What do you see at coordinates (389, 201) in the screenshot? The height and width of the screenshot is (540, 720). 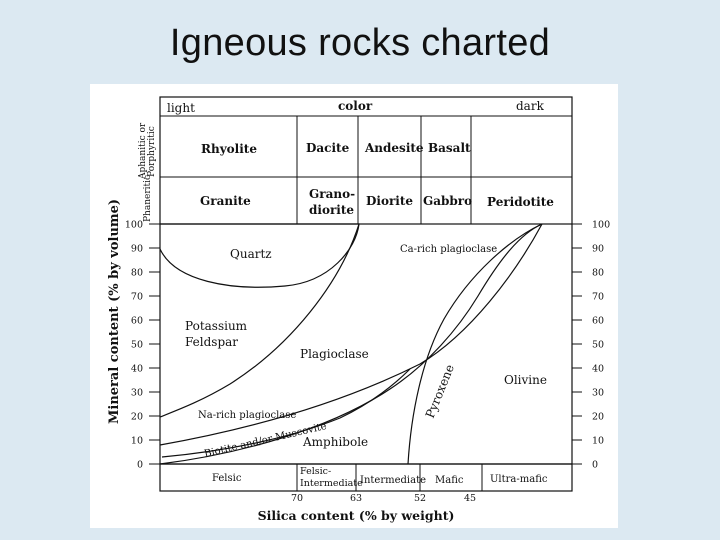 I see `rock-diorite: Diorite` at bounding box center [389, 201].